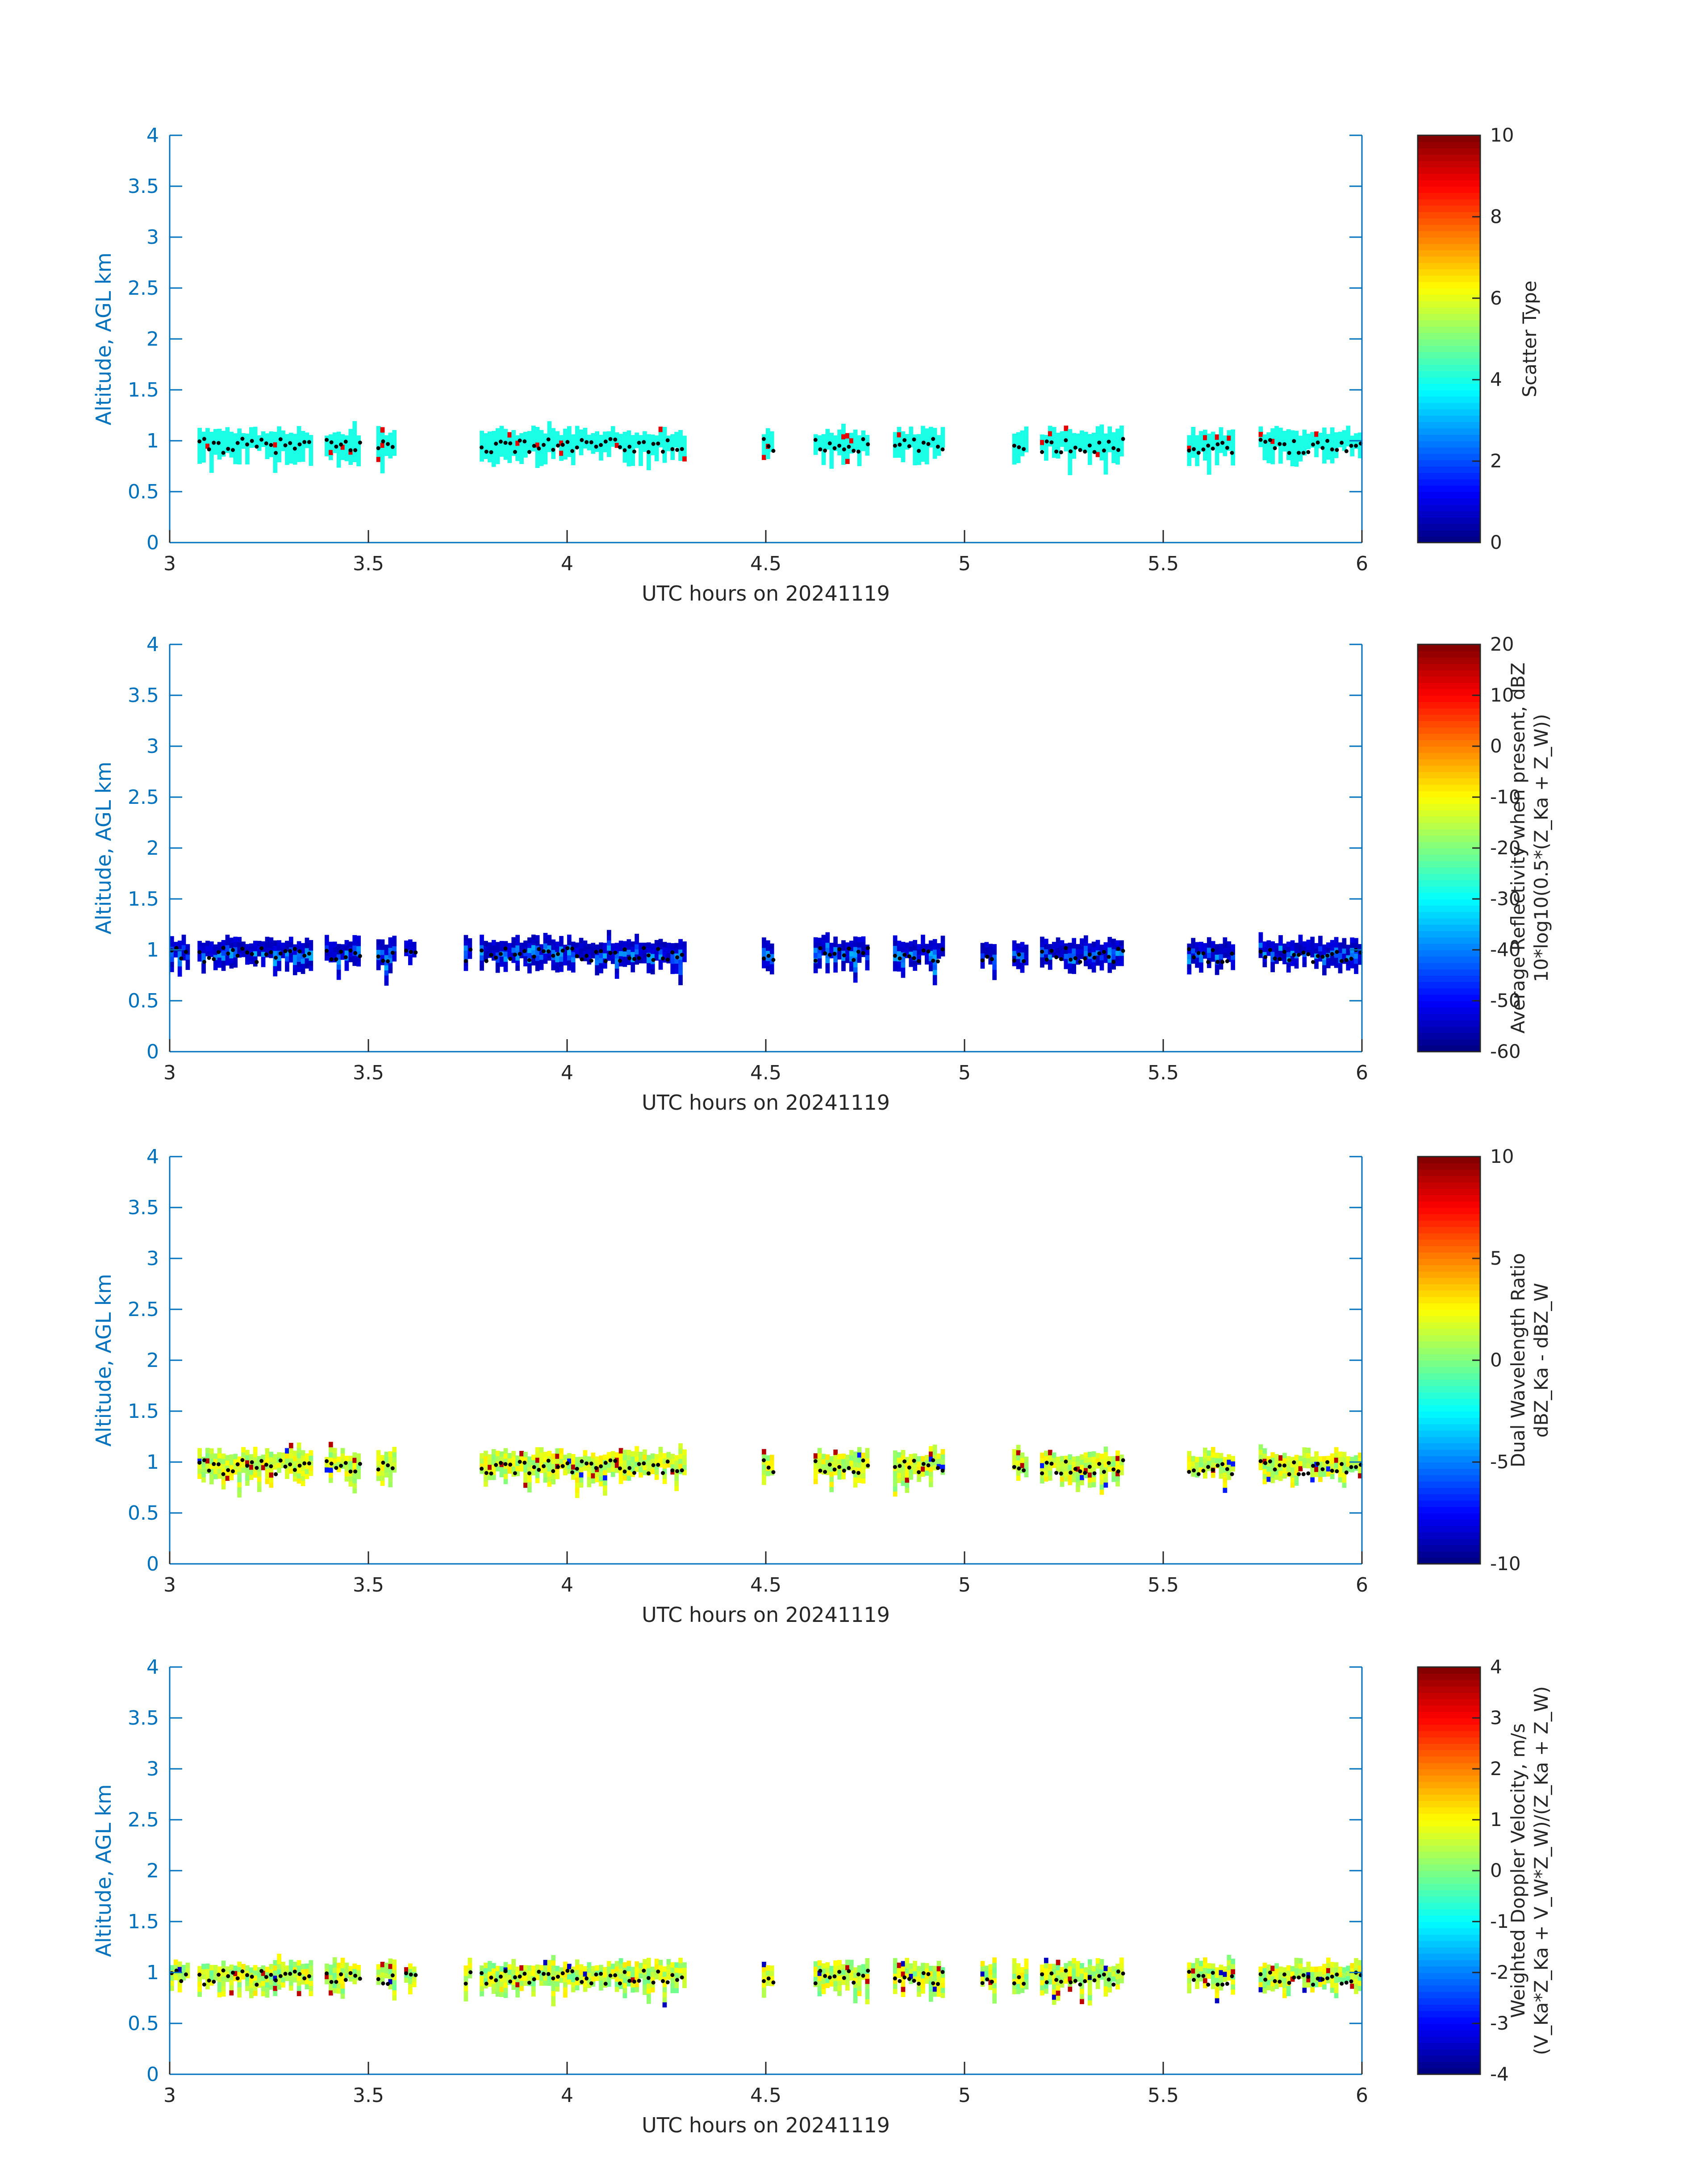 This screenshot has width=1708, height=2177. What do you see at coordinates (964, 563) in the screenshot?
I see `x-tick-label: 5` at bounding box center [964, 563].